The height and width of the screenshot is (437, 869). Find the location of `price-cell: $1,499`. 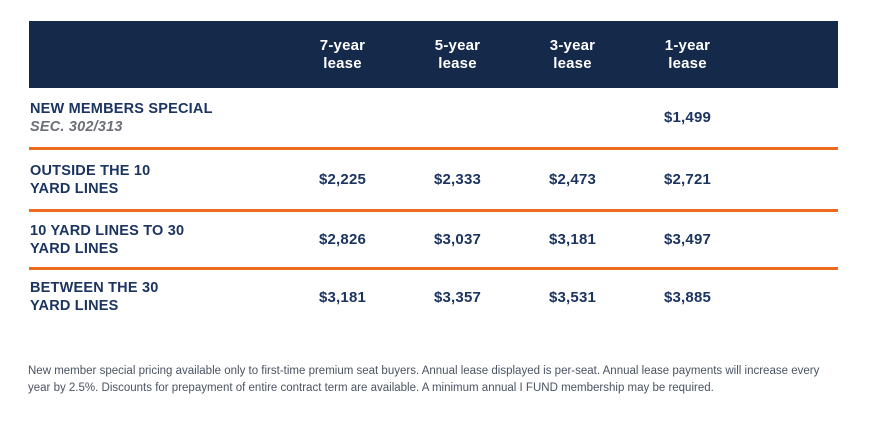

price-cell: $1,499 is located at coordinates (687, 117).